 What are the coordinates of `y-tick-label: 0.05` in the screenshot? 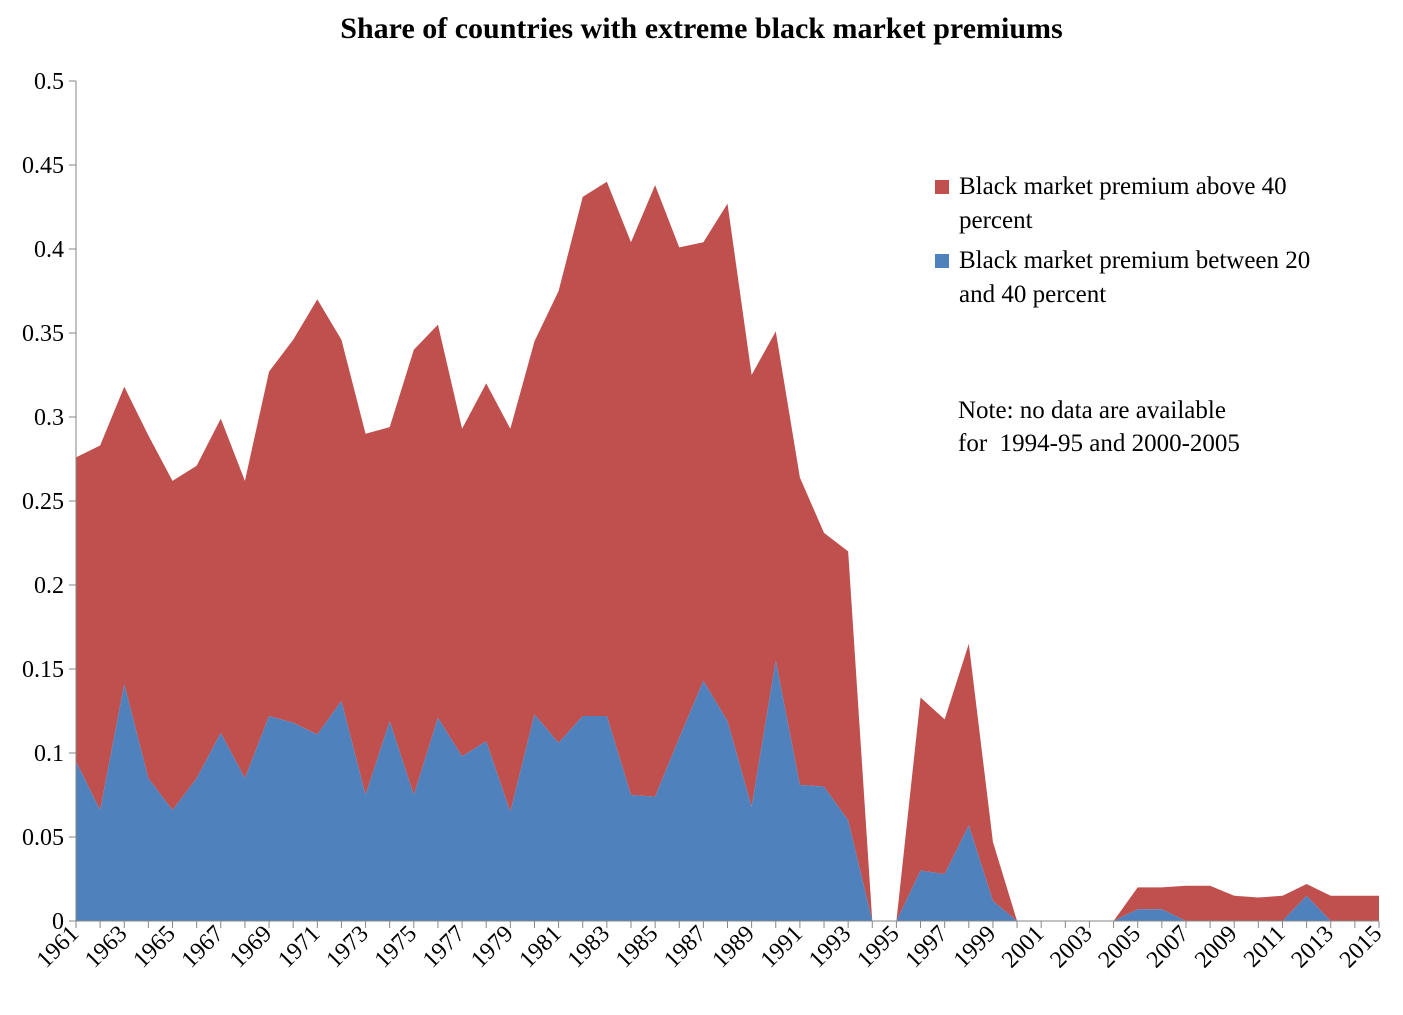 It's located at (43, 838).